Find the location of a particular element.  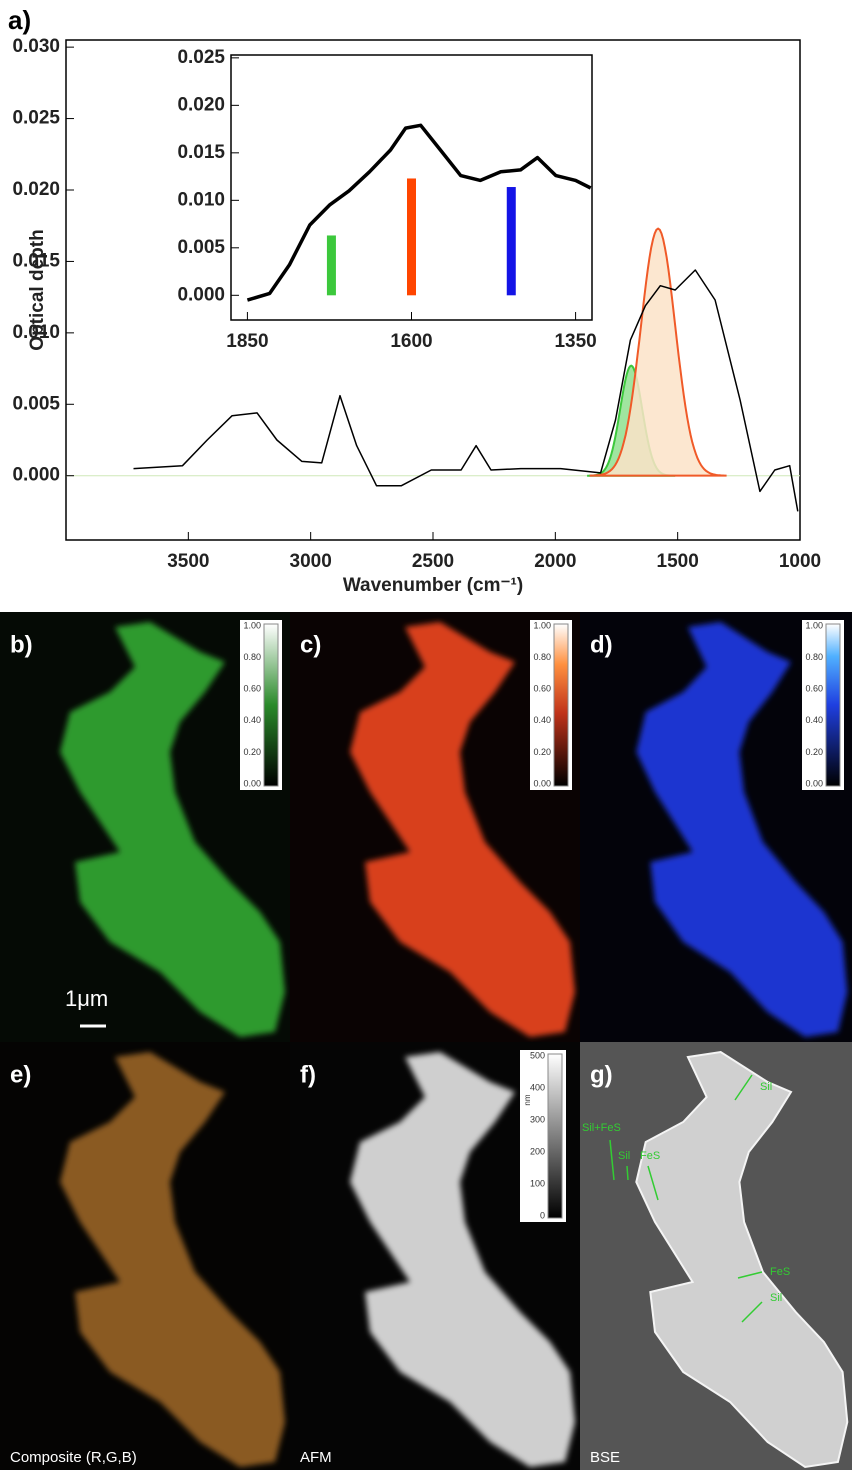

panel-label: a) is located at coordinates (19, 20).